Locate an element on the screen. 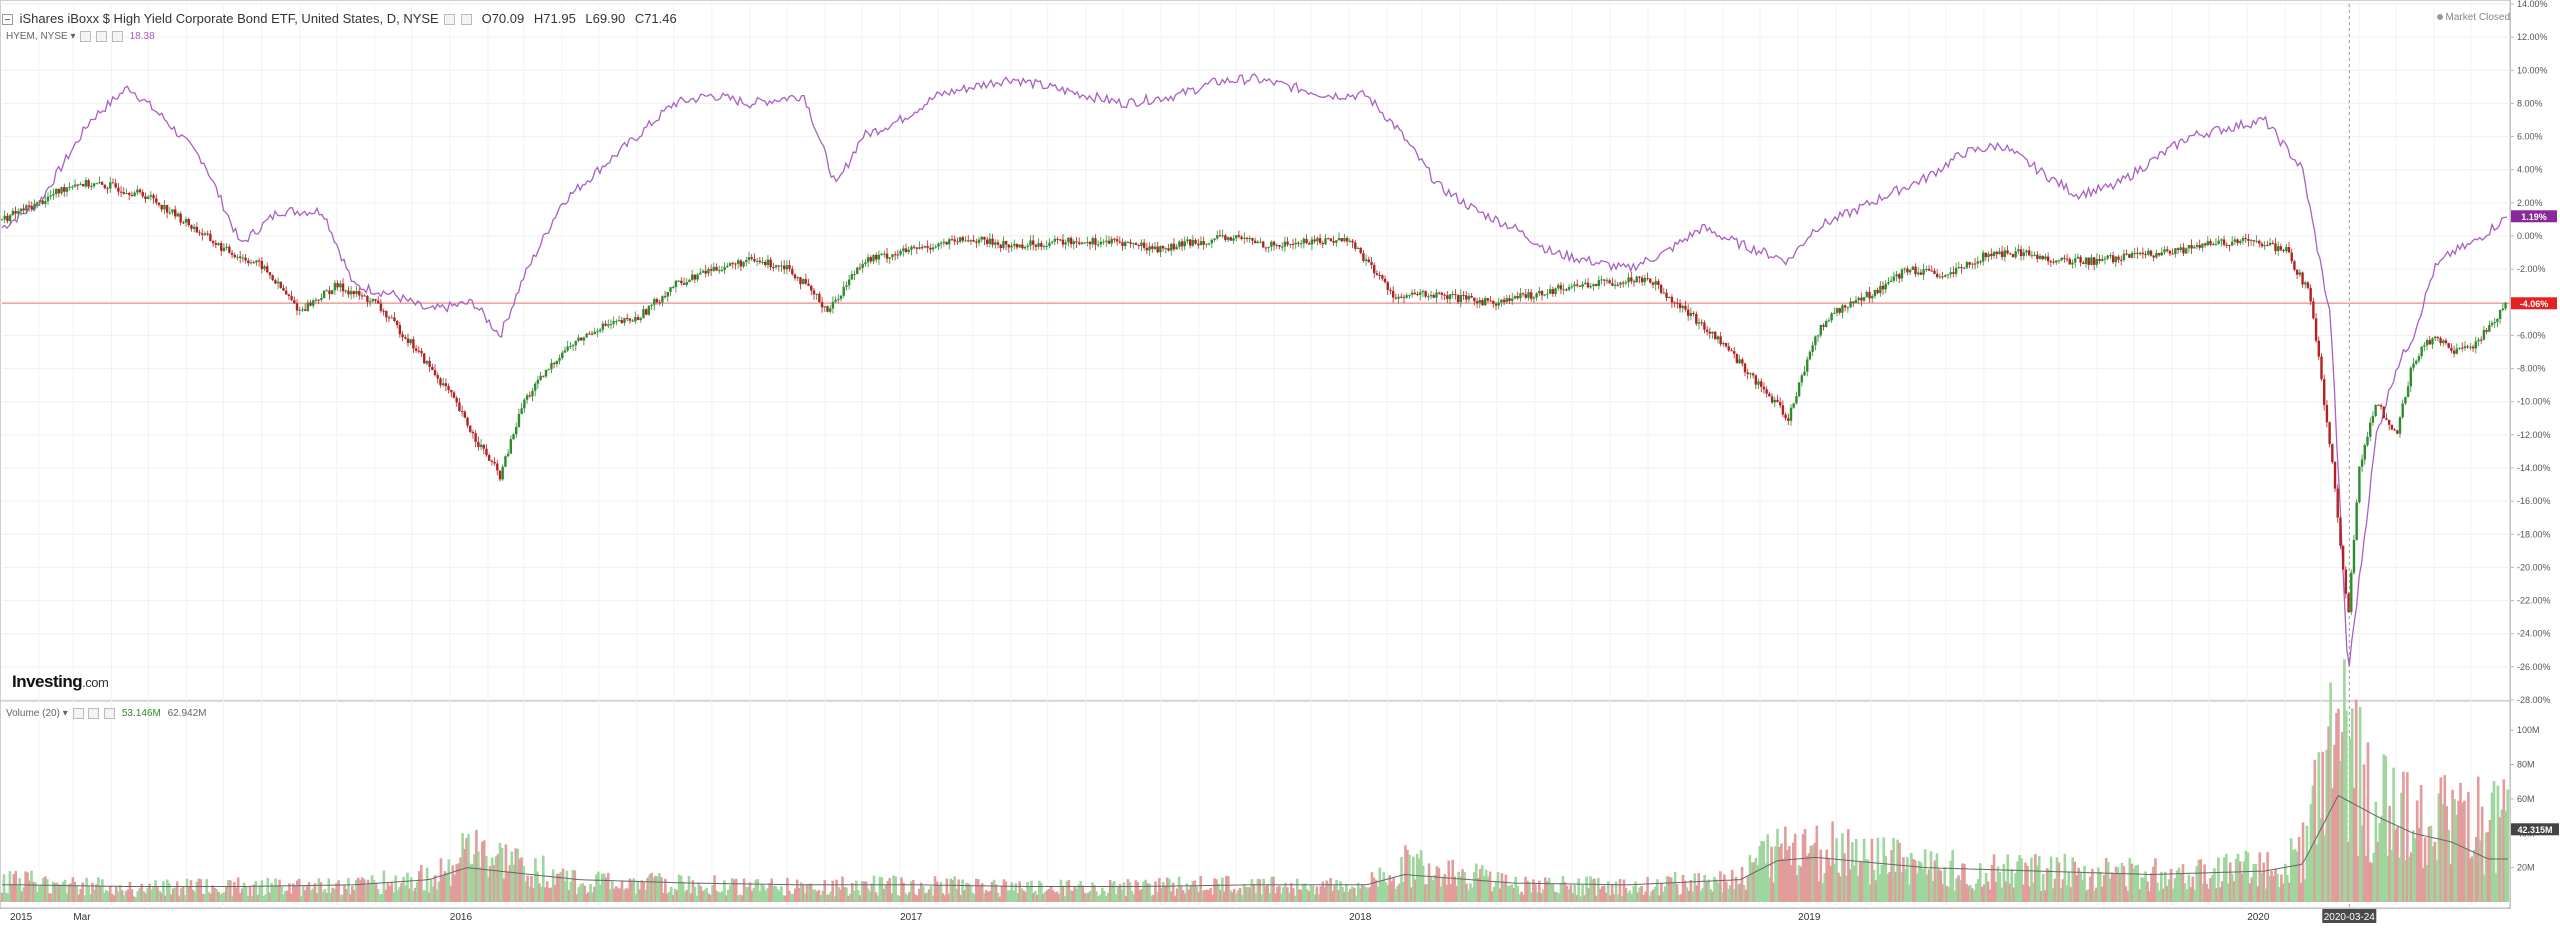 This screenshot has height=934, width=2560. y-tick-label: 0.00% is located at coordinates (2530, 236).